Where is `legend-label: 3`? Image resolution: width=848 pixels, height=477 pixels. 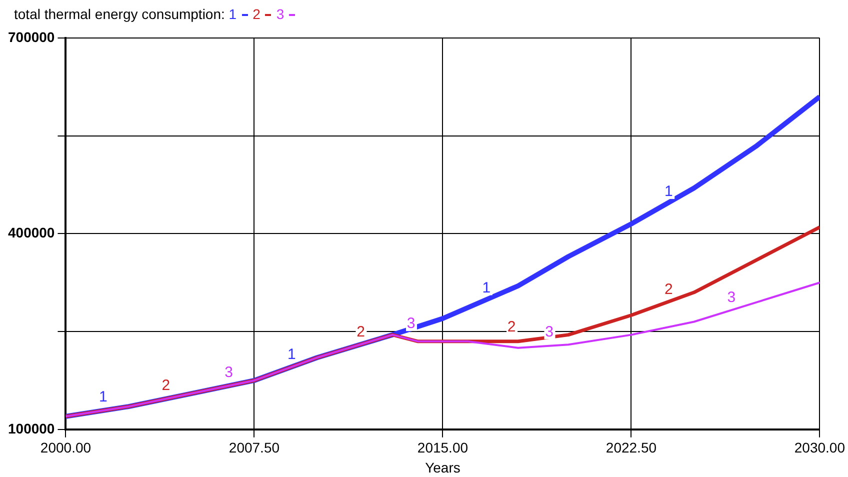 legend-label: 3 is located at coordinates (280, 14).